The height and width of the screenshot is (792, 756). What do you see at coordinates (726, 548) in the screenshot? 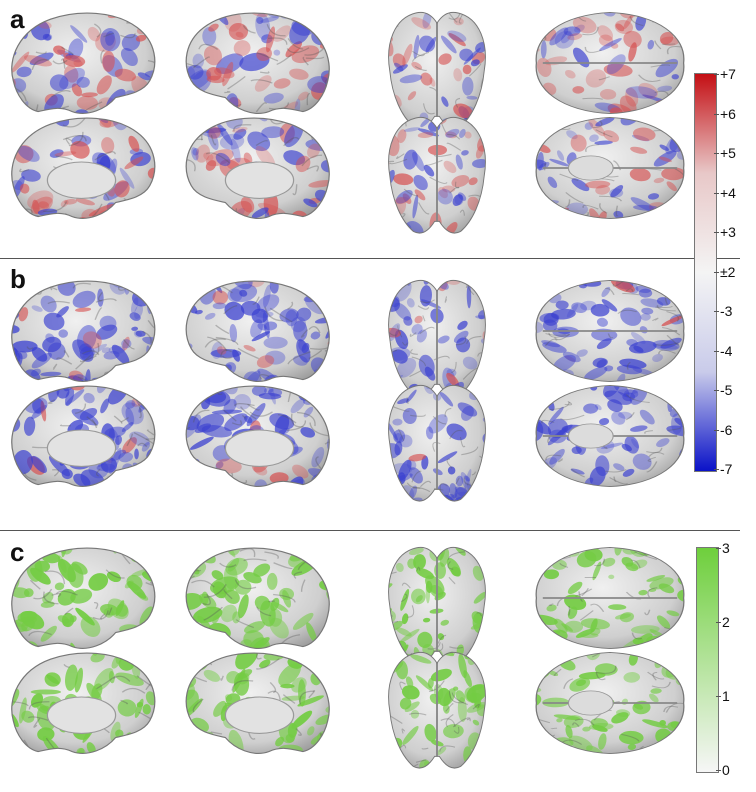
I see `colorbar-tick-label: 3` at bounding box center [726, 548].